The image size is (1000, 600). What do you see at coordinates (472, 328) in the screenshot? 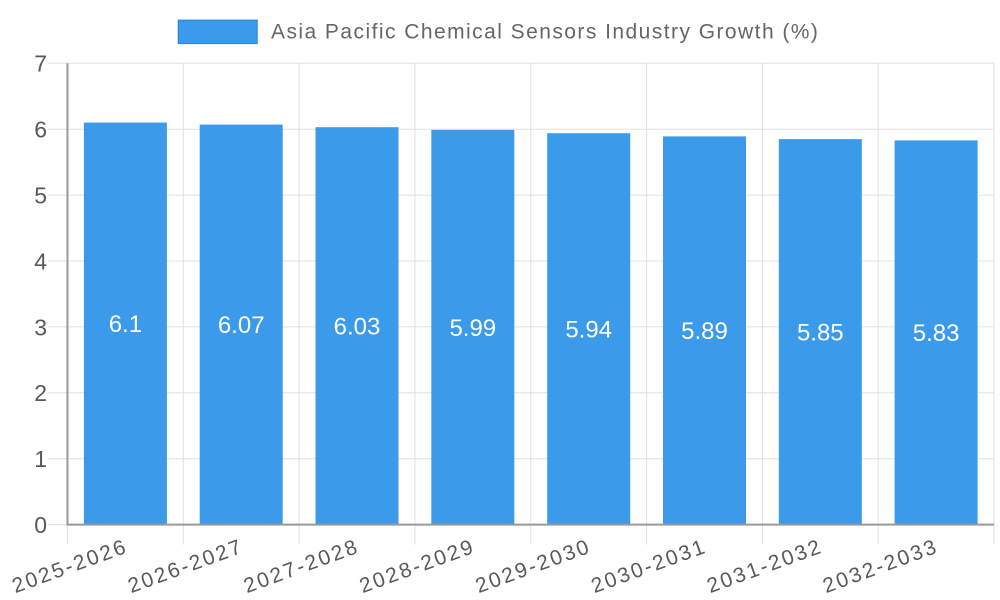
I see `svg-text: 5.99` at bounding box center [472, 328].